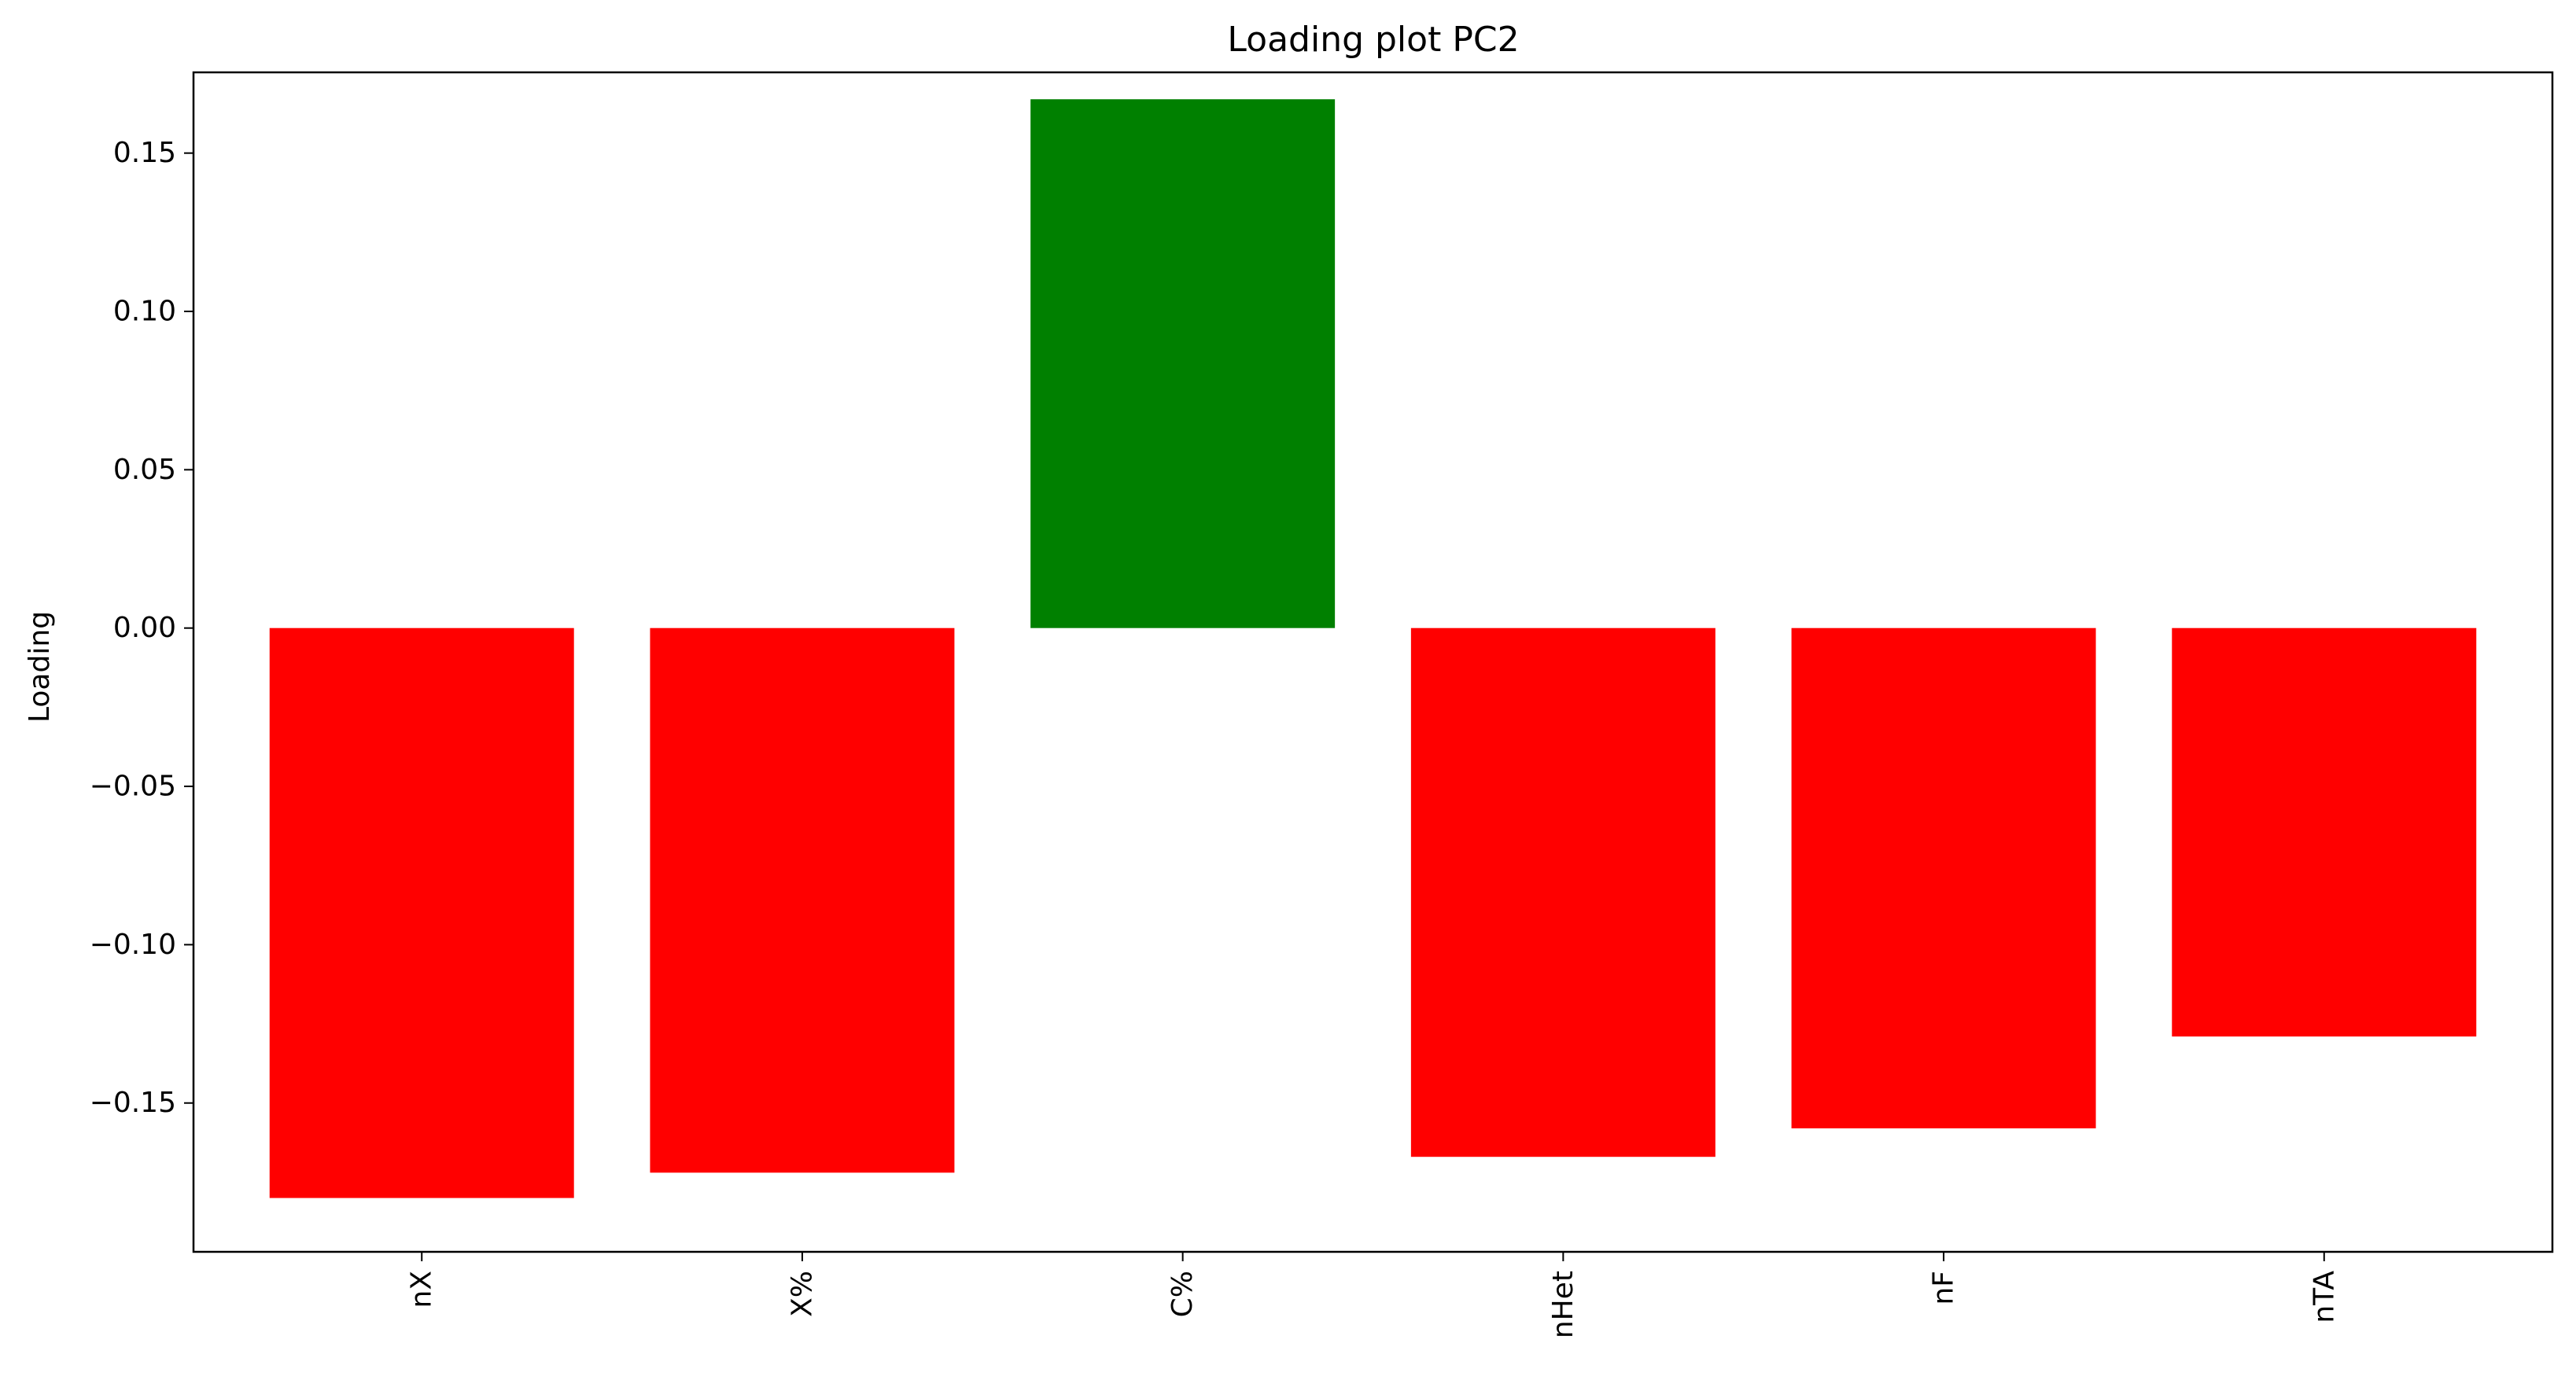 The width and height of the screenshot is (2576, 1380). Describe the element at coordinates (1563, 1304) in the screenshot. I see `x-tick-label: nHet` at that location.